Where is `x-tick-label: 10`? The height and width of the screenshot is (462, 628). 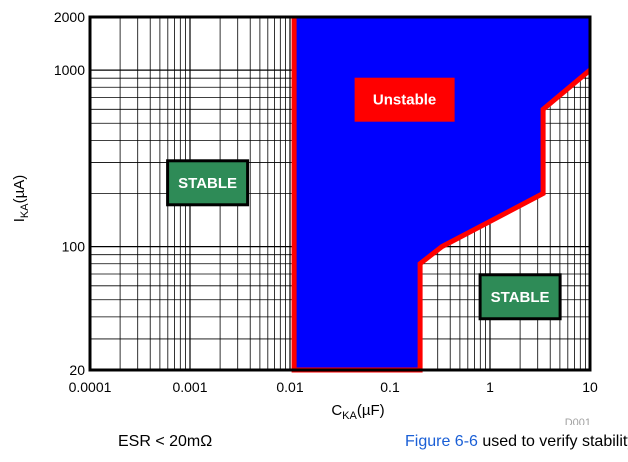 x-tick-label: 10 is located at coordinates (590, 387).